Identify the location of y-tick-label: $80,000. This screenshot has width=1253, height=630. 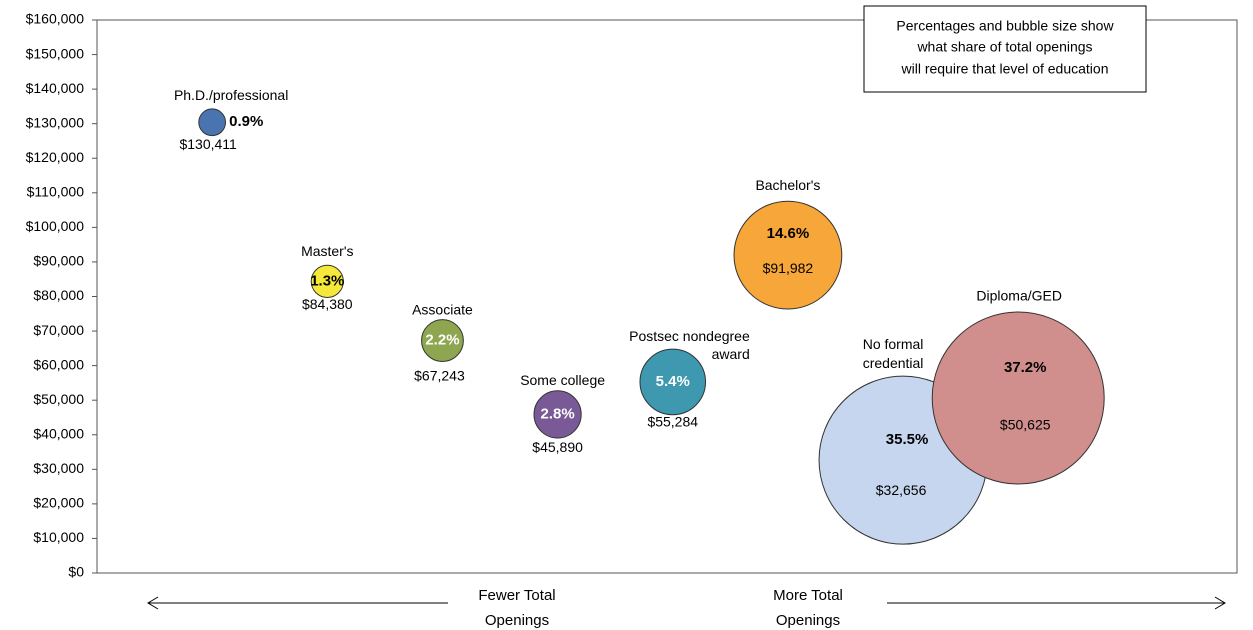
(58, 295).